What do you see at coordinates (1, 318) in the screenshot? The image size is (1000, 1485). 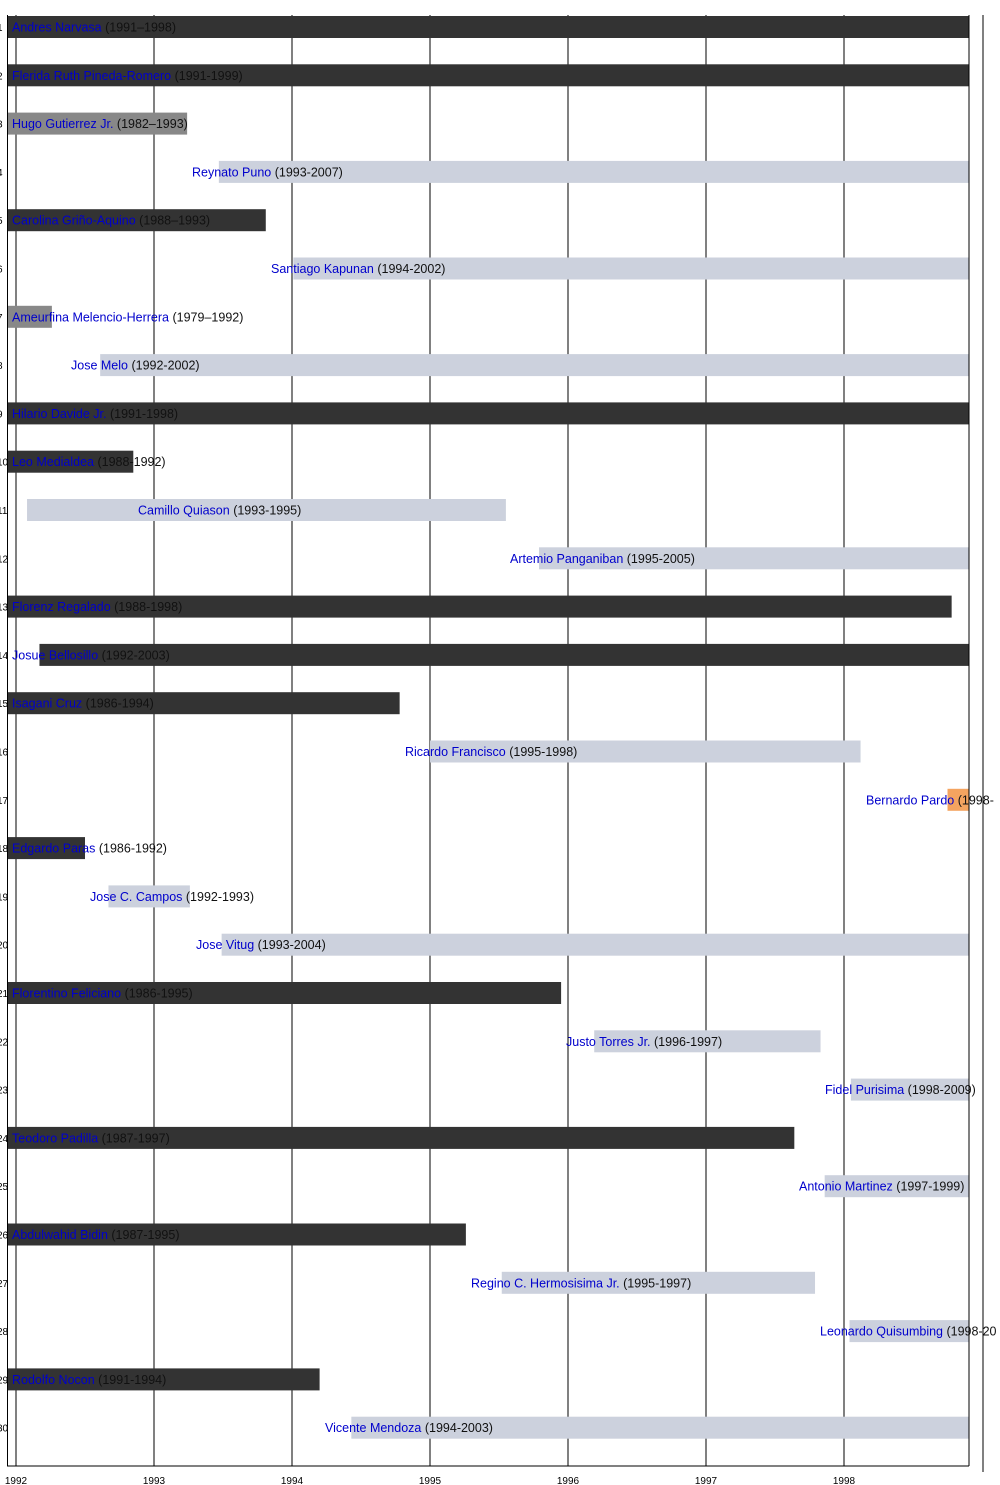 I see `row-number: 7` at bounding box center [1, 318].